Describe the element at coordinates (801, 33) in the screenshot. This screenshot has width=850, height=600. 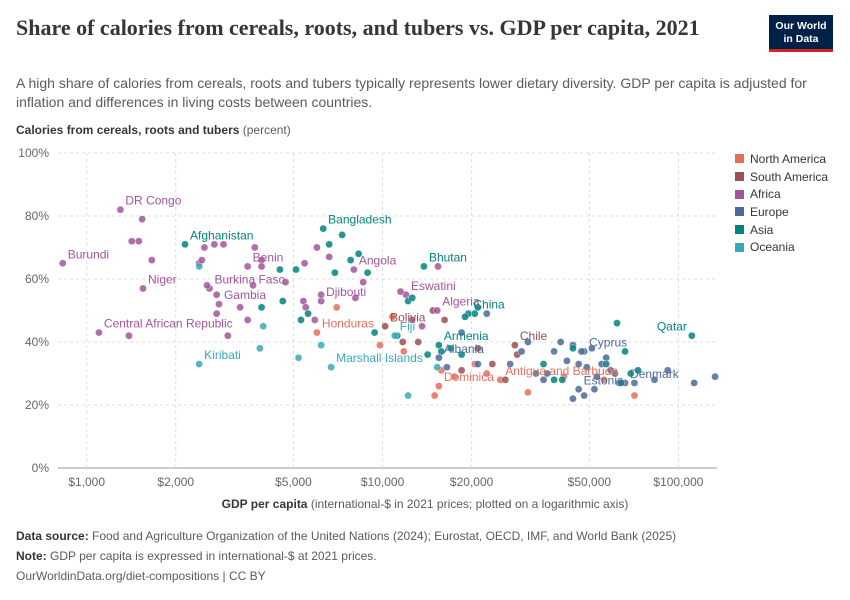
I see `owid-logo: Our World in Data` at that location.